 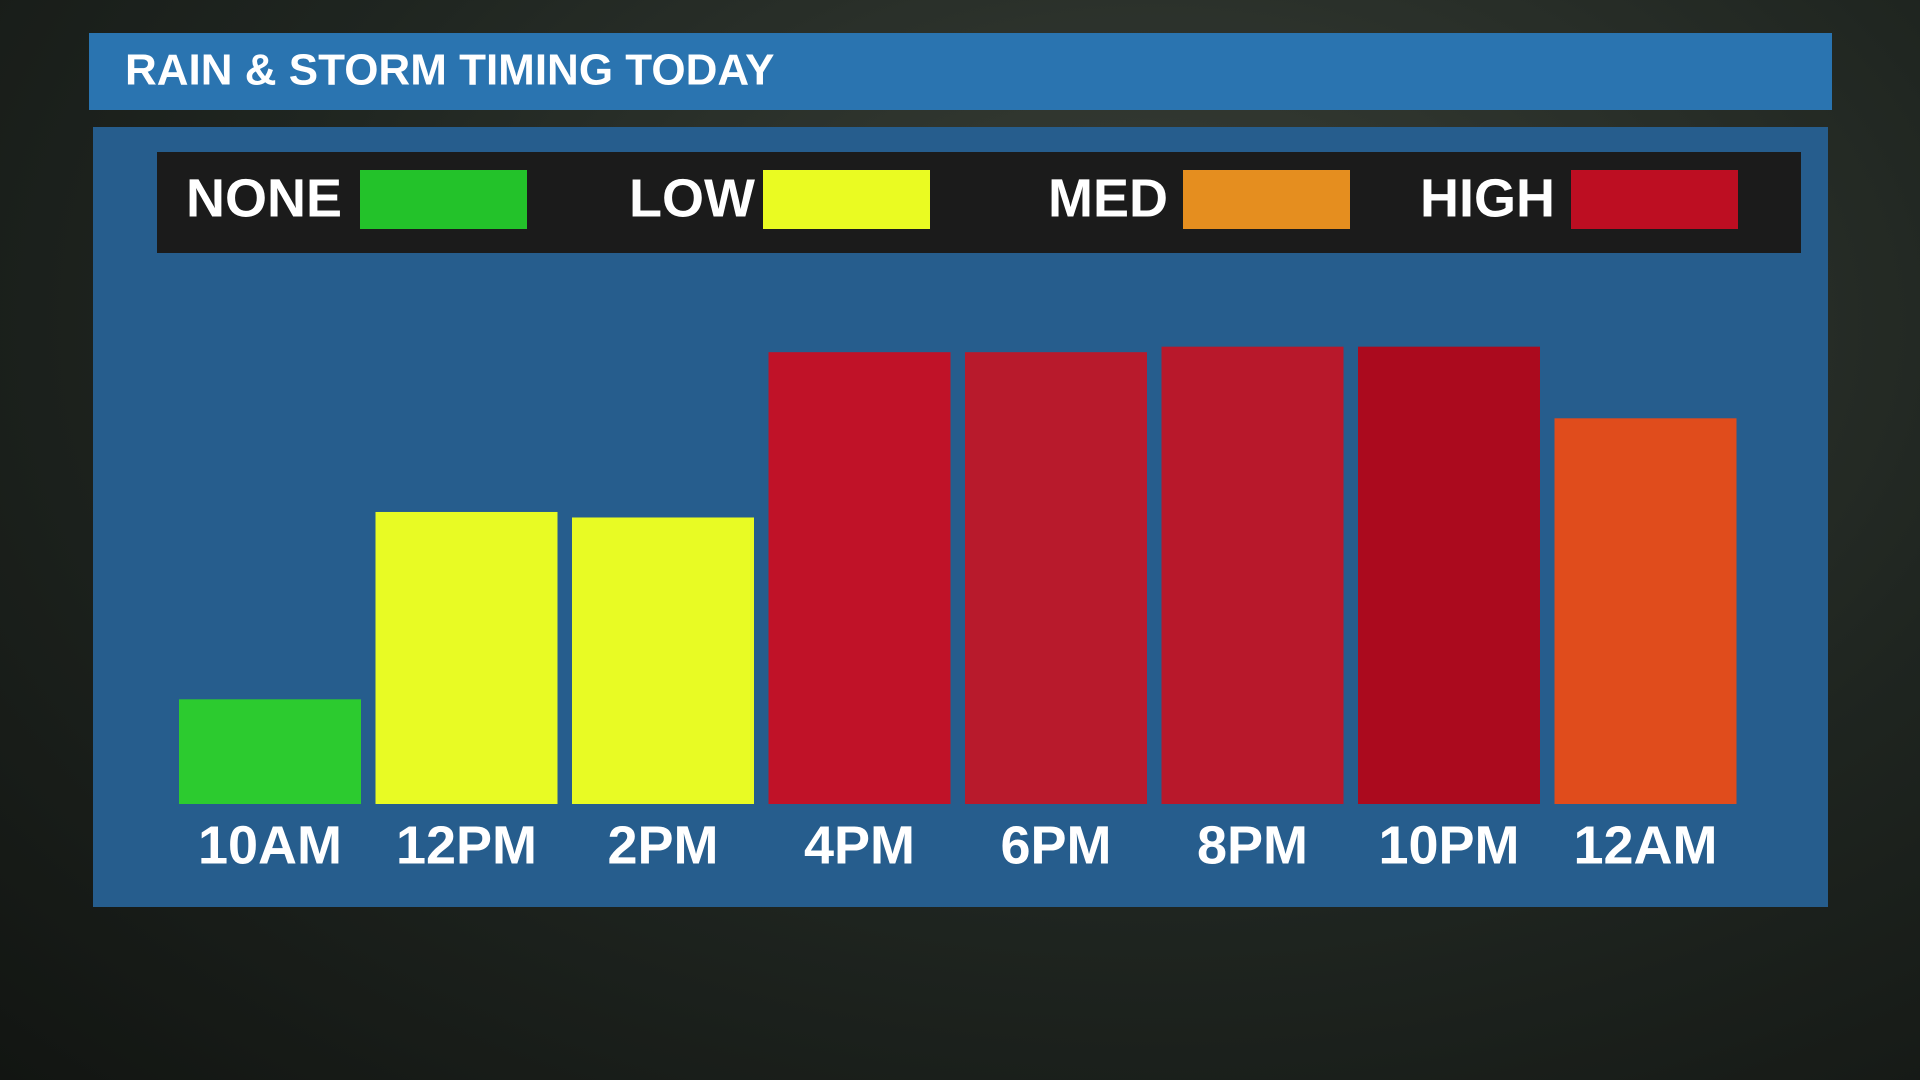 What do you see at coordinates (960, 71) in the screenshot?
I see `header-bar` at bounding box center [960, 71].